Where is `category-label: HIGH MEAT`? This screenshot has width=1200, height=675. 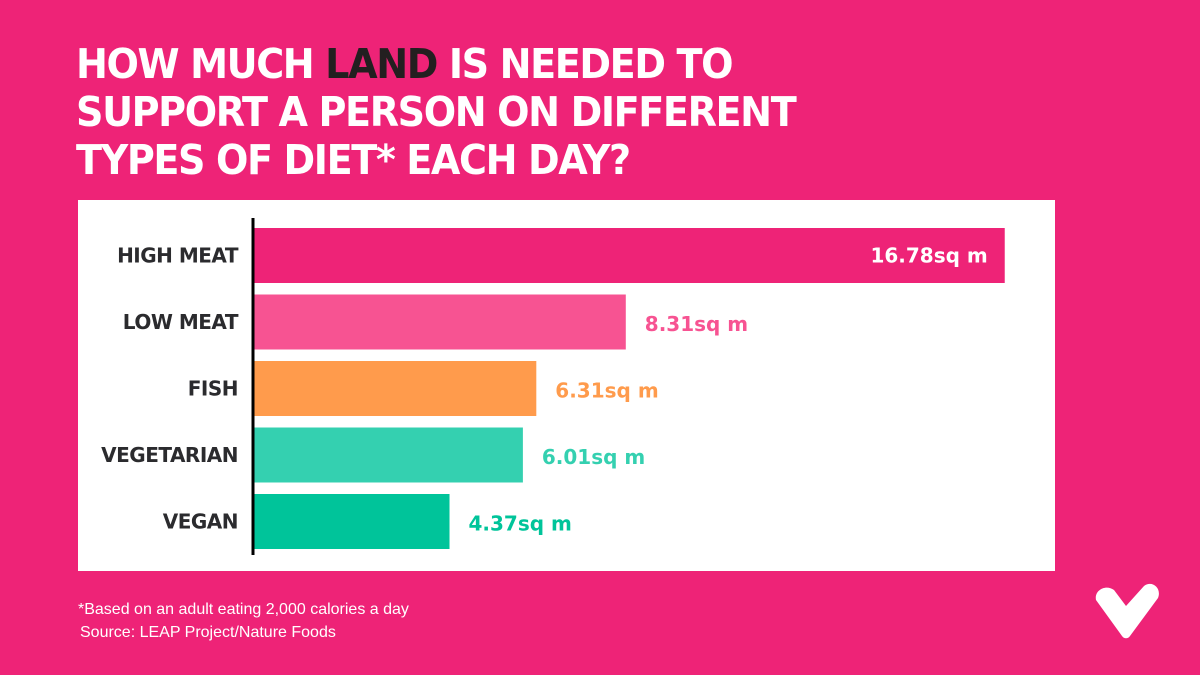
category-label: HIGH MEAT is located at coordinates (178, 256).